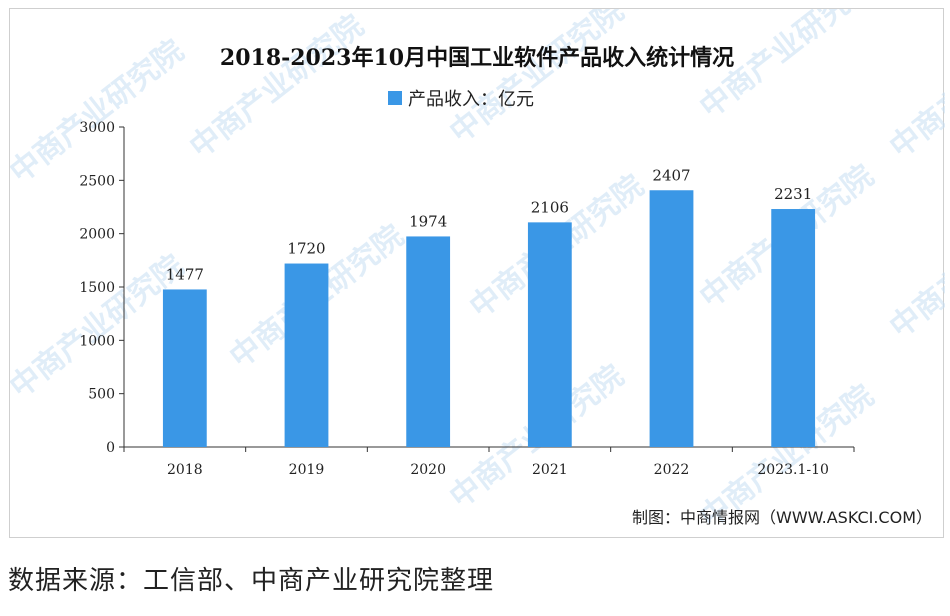 The height and width of the screenshot is (616, 950). Describe the element at coordinates (477, 58) in the screenshot. I see `chart-title: 2018-2023年10月中国工业软件产品收入统计情况` at that location.